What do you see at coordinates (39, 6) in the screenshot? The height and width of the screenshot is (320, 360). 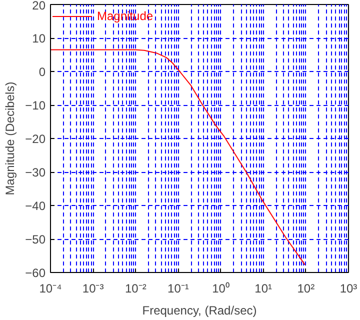 I see `y-tick-label: 20` at bounding box center [39, 6].